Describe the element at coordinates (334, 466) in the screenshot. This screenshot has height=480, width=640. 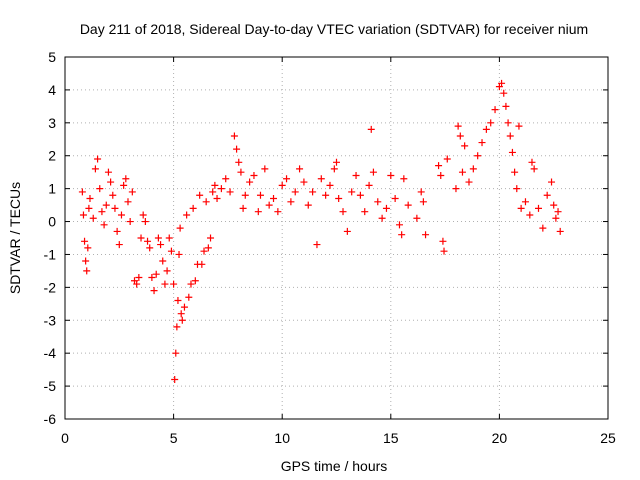
I see `x-axis-label: GPS time / hours` at that location.